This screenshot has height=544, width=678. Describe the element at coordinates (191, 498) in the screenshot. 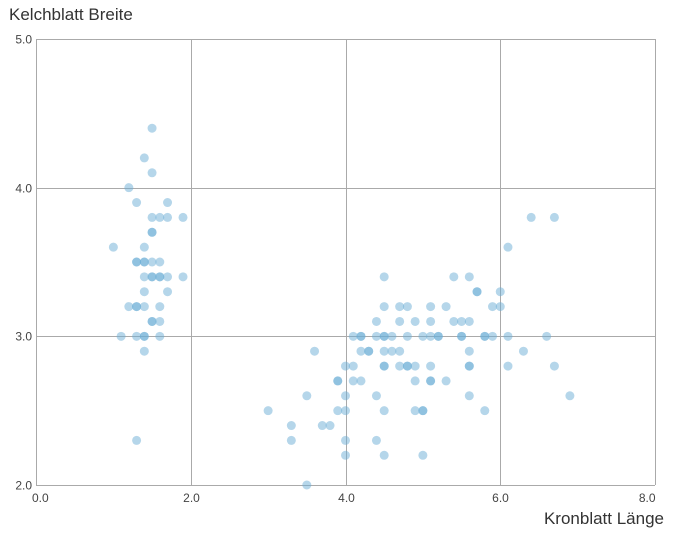

I see `x-tick-label: 2.0` at that location.